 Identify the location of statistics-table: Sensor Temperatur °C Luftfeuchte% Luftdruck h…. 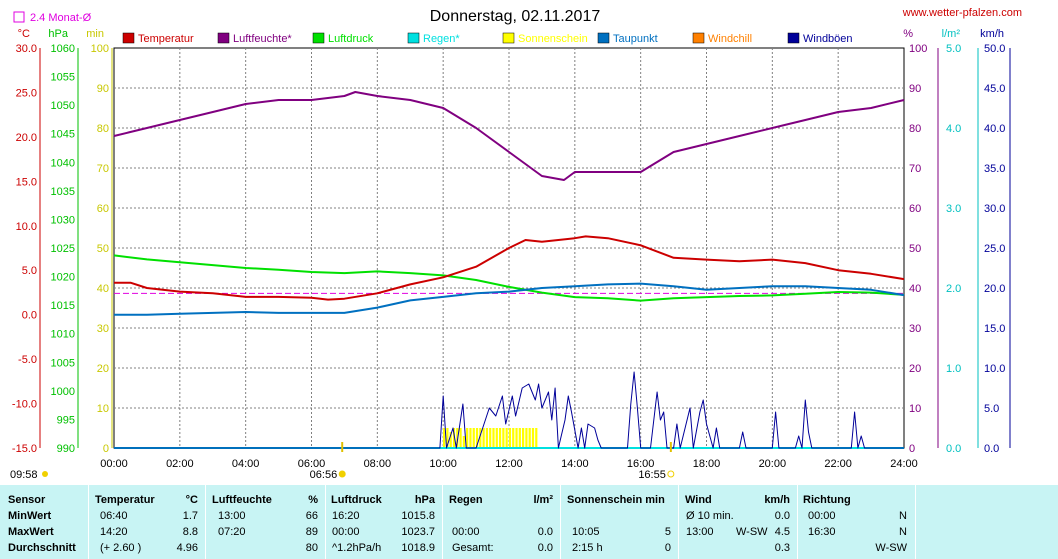
(529, 522).